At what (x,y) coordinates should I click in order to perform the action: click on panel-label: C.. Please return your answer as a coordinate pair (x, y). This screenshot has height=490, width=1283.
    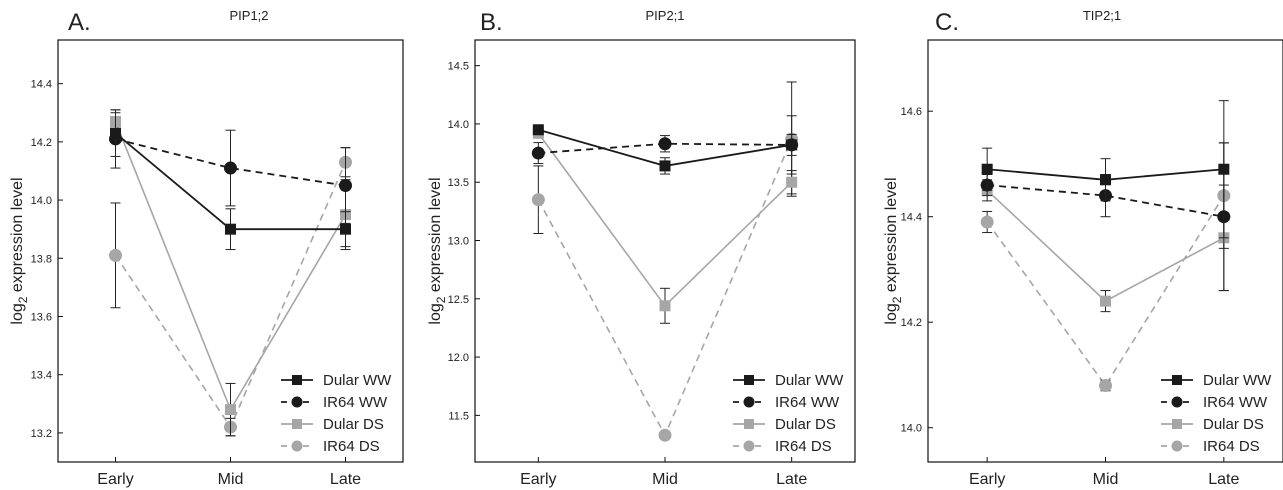
    Looking at the image, I should click on (947, 22).